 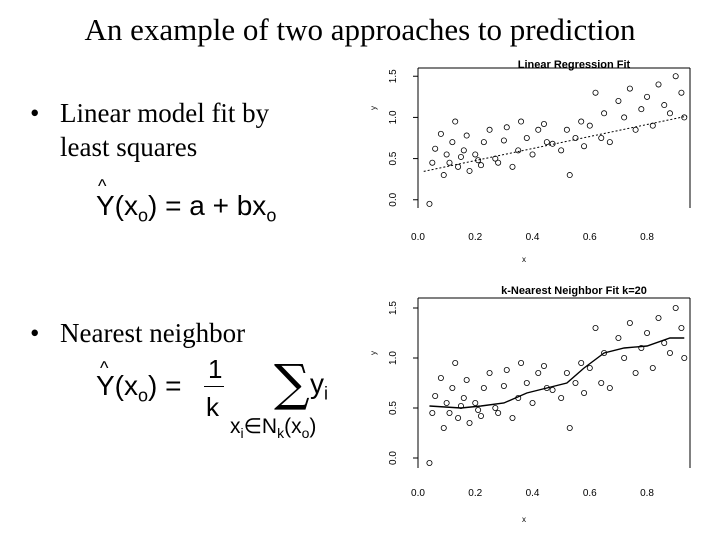 What do you see at coordinates (207, 205) in the screenshot?
I see `formula-linear-rhs: ) = a + bx` at bounding box center [207, 205].